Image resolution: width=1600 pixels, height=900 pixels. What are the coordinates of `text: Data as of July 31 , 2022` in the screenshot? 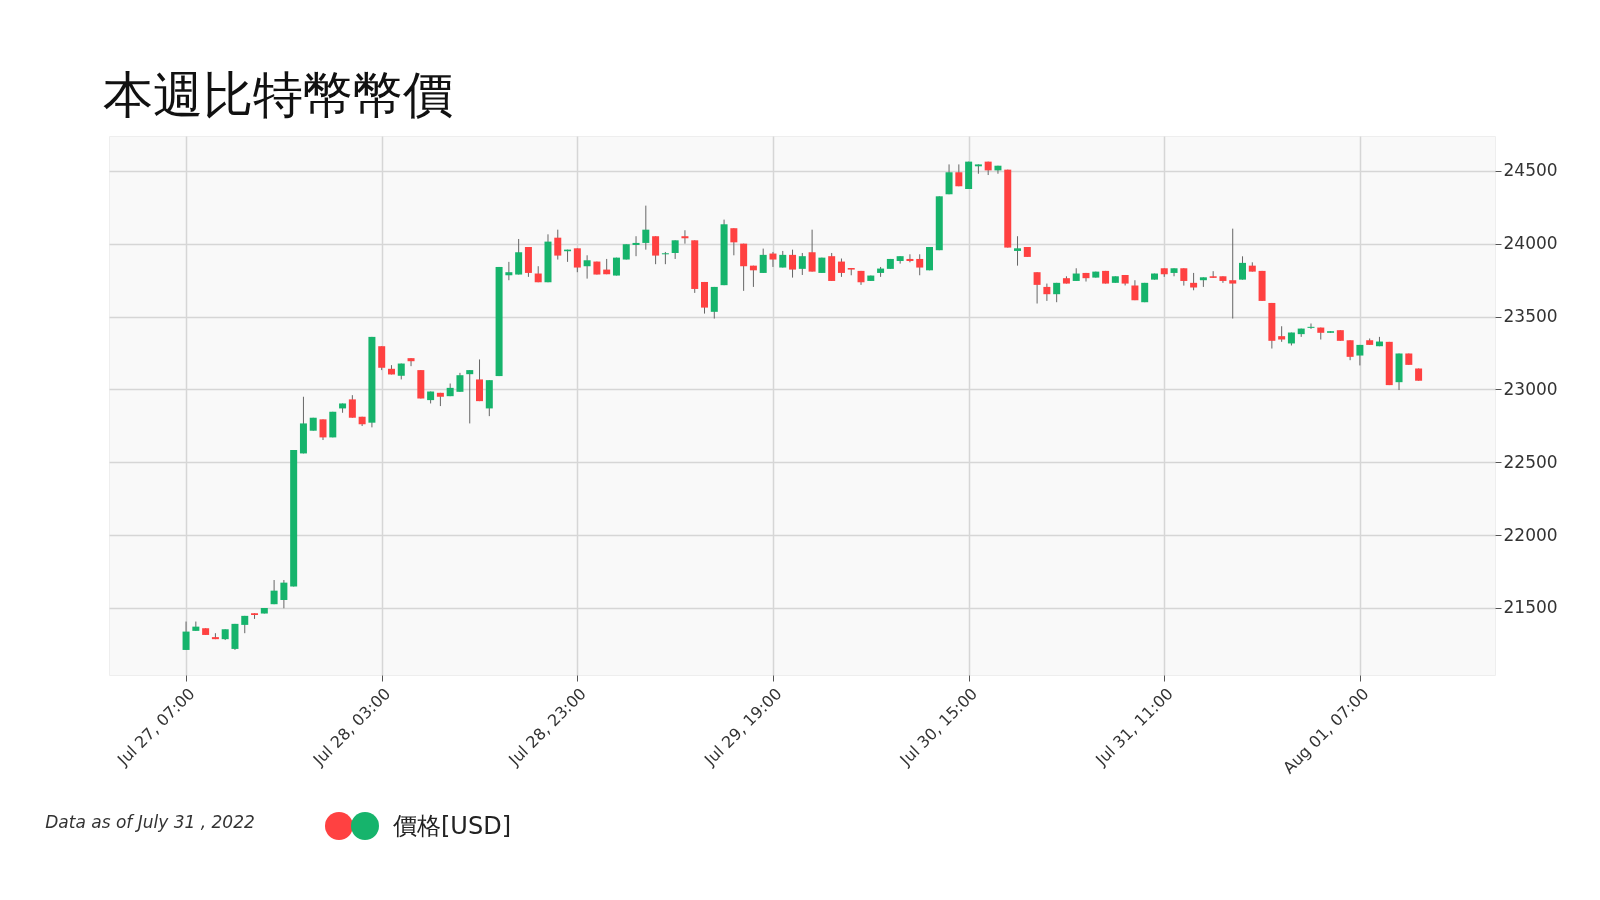 It's located at (150, 822).